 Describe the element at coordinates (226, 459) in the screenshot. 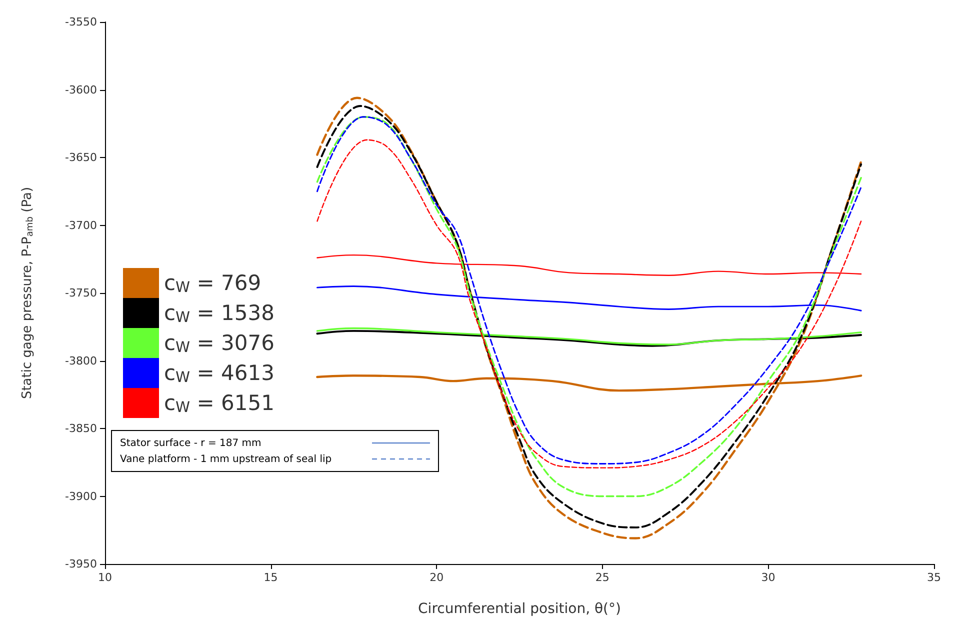

I see `annotation: Vane platform - 1 mm upstream of seal lip` at that location.